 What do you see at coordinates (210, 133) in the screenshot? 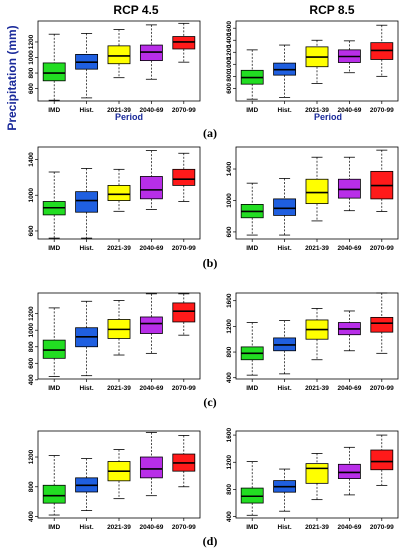
I see `row-label-a: (a)` at bounding box center [210, 133].